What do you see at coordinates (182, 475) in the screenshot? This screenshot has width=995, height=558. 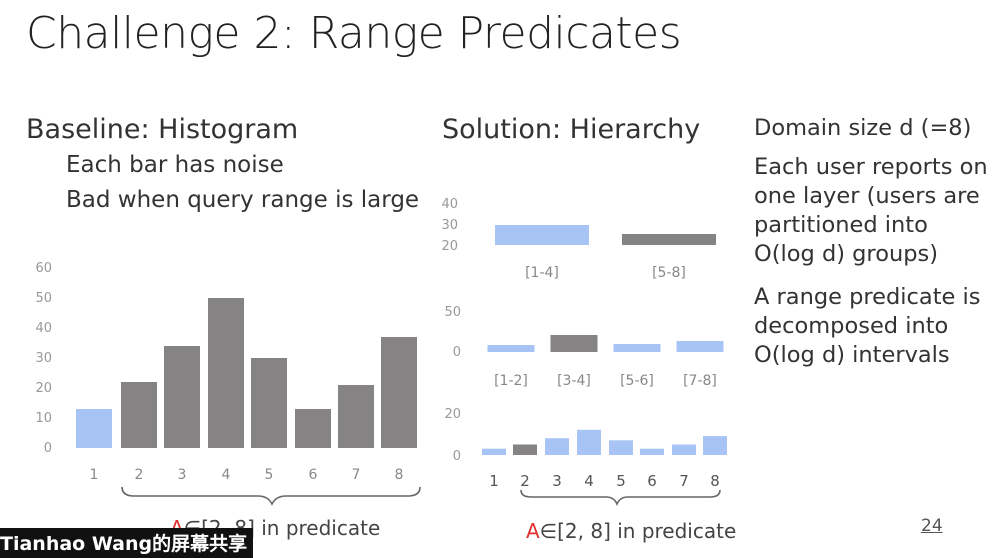 I see `baseline-x-label: 3` at bounding box center [182, 475].